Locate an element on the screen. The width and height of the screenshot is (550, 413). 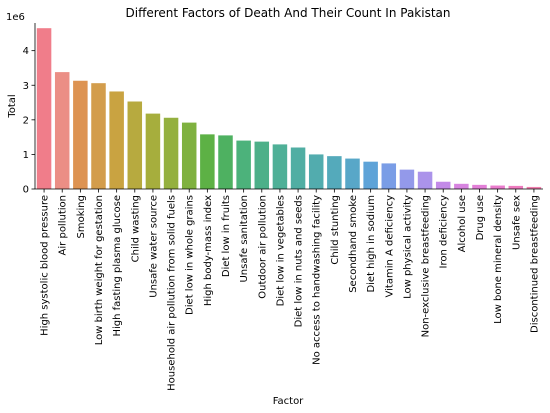
x-tick-label: Diet low in fruits is located at coordinates (226, 236).